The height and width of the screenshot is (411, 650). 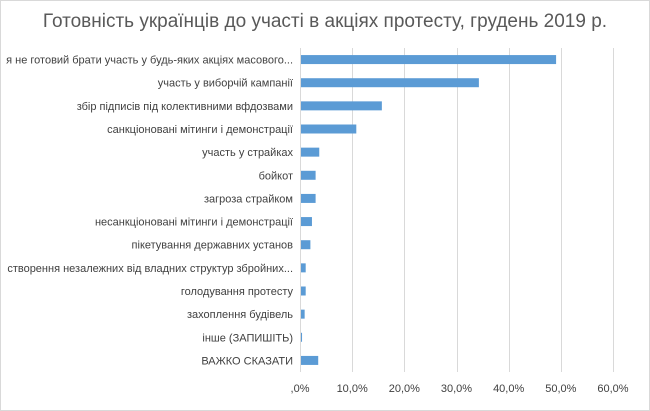 What do you see at coordinates (194, 223) in the screenshot?
I see `category-label: несанкціоновані мітинги і демонстрації` at bounding box center [194, 223].